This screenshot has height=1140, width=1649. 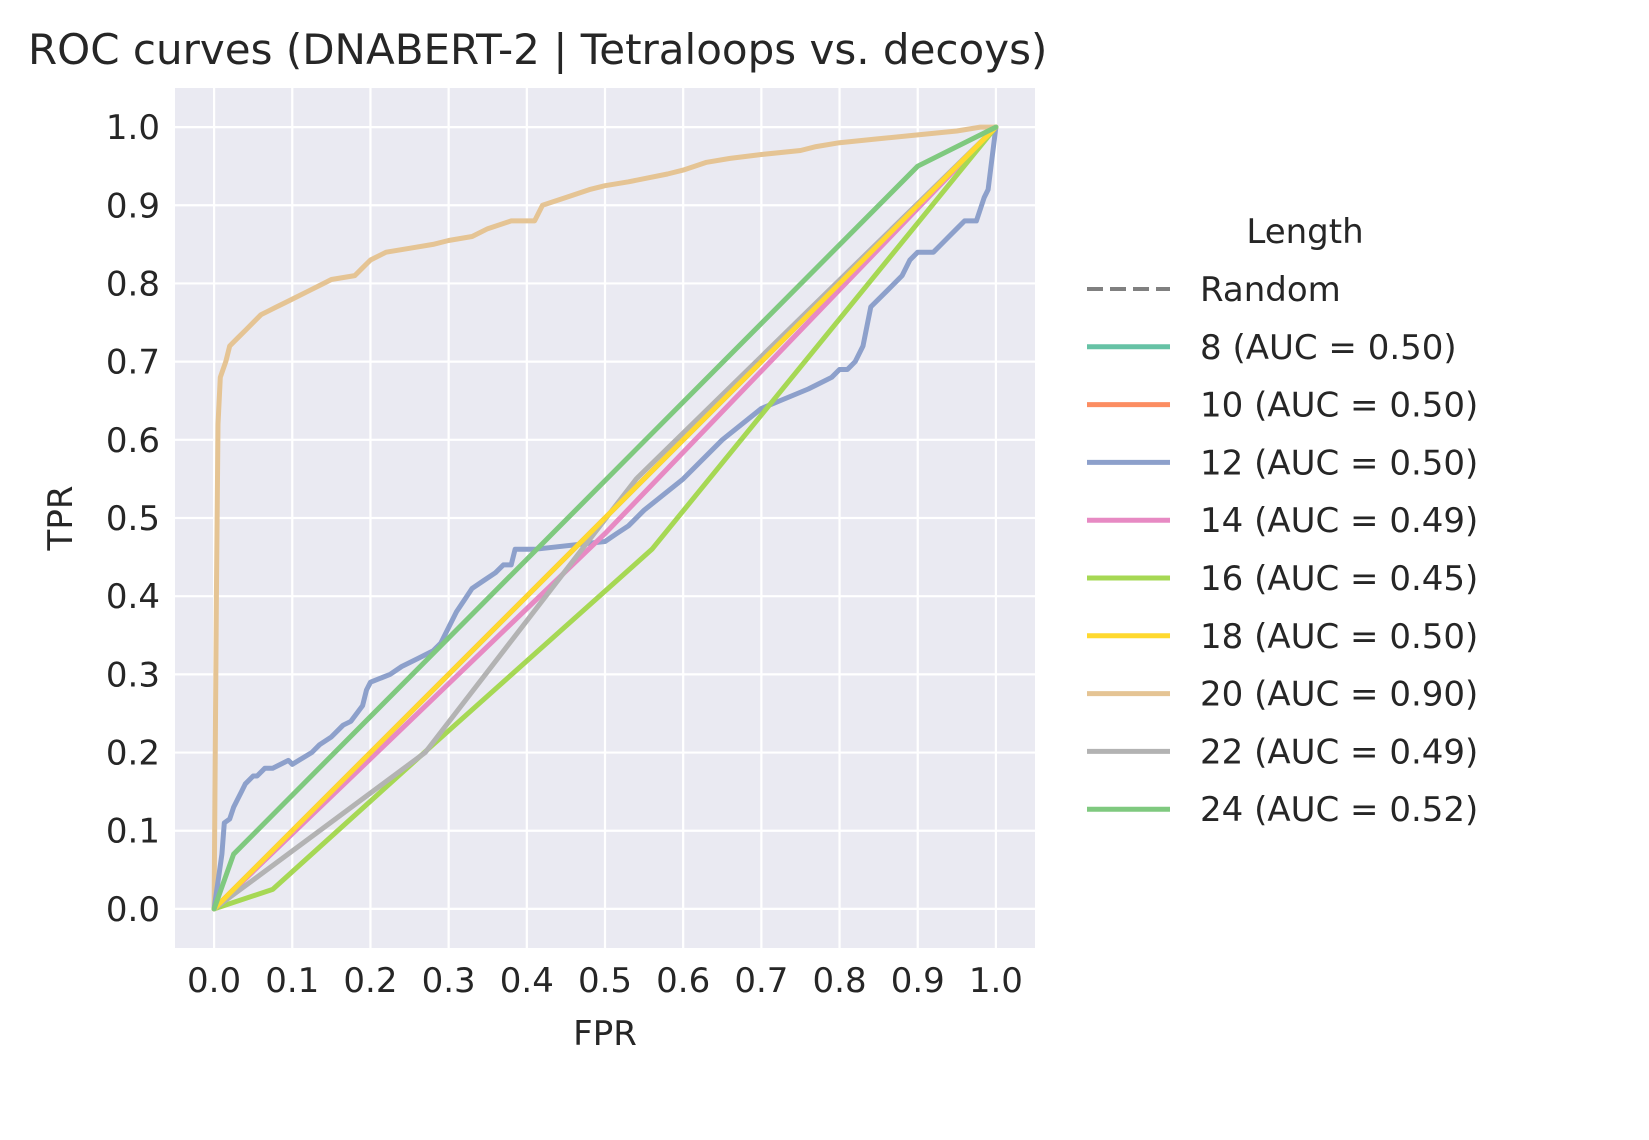 What do you see at coordinates (449, 981) in the screenshot?
I see `x-tick-label: 0.3` at bounding box center [449, 981].